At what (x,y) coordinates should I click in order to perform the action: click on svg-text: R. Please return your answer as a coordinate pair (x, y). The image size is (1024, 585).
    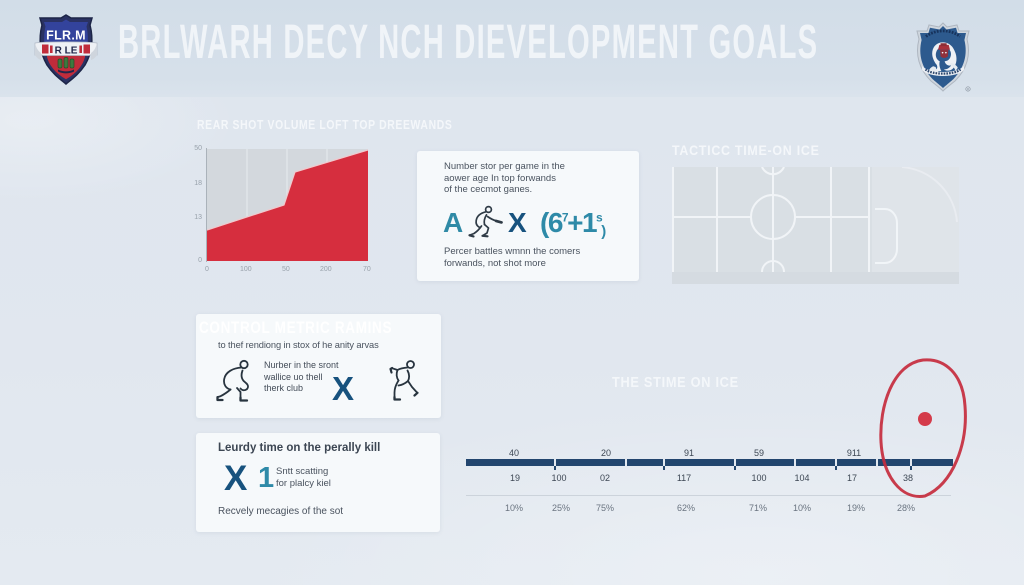
    Looking at the image, I should click on (968, 90).